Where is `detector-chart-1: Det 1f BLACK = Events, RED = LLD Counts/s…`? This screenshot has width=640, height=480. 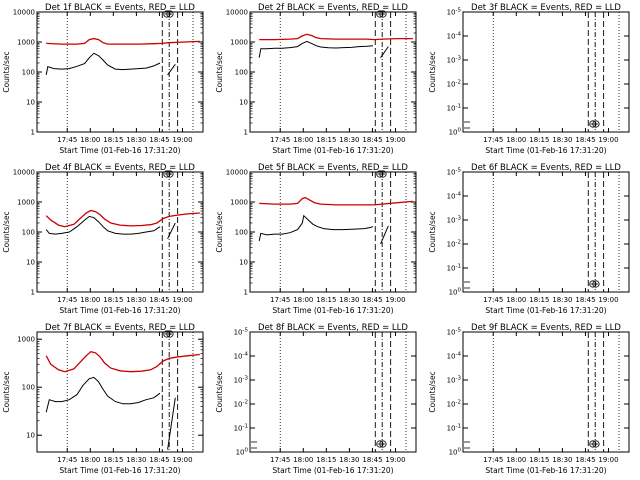
detector-chart-1: Det 1f BLACK = Events, RED = LLD Counts/s… is located at coordinates (103, 79).